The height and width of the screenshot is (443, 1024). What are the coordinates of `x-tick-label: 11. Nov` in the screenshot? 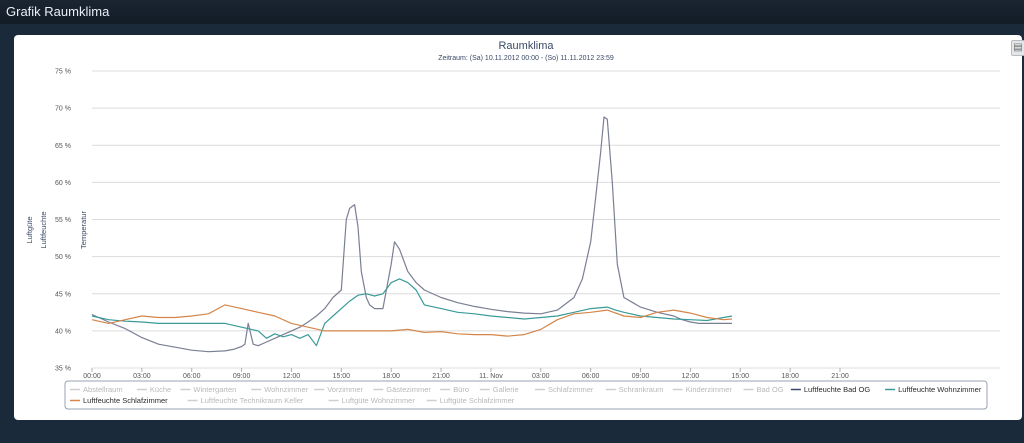 It's located at (491, 376).